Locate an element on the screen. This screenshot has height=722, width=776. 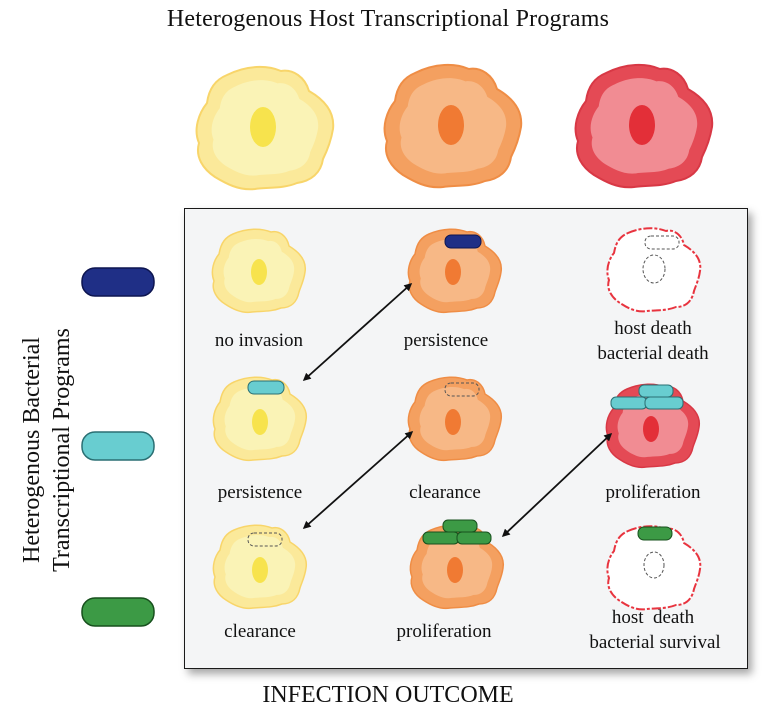
label-persistence-orange: persistence is located at coordinates (446, 340).